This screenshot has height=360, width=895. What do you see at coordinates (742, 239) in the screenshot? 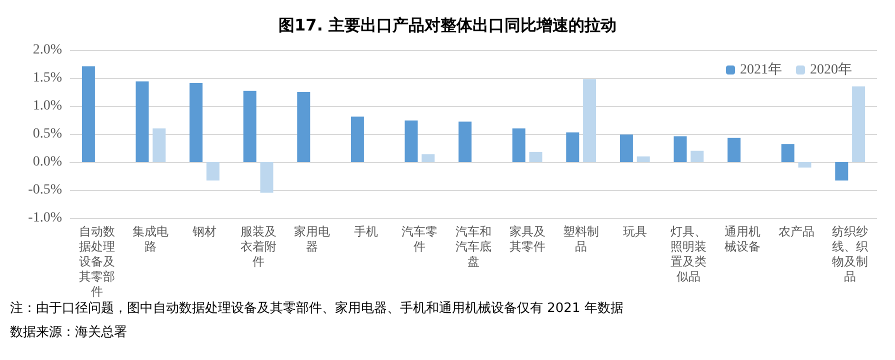
I see `x-tick-label: 通用机械设备` at bounding box center [742, 239].